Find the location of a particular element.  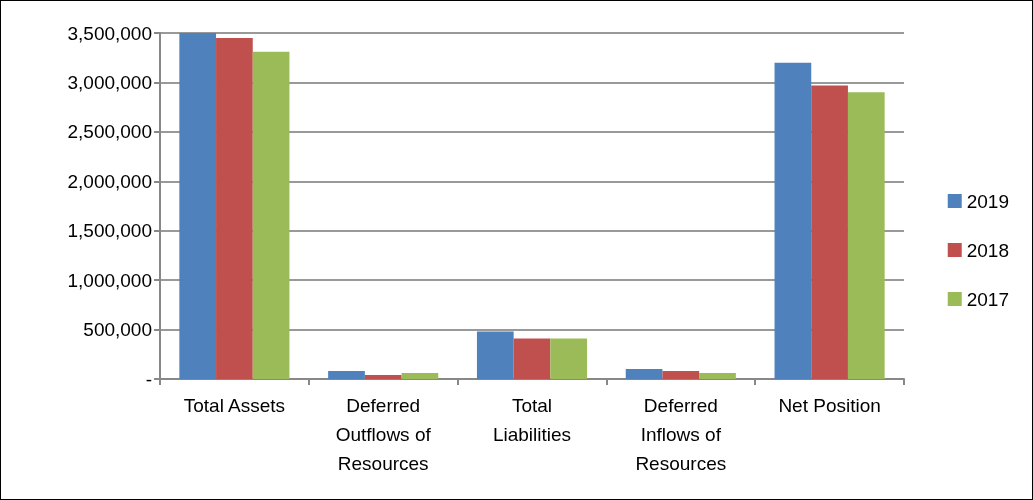

y-tick-label: - is located at coordinates (148, 379).